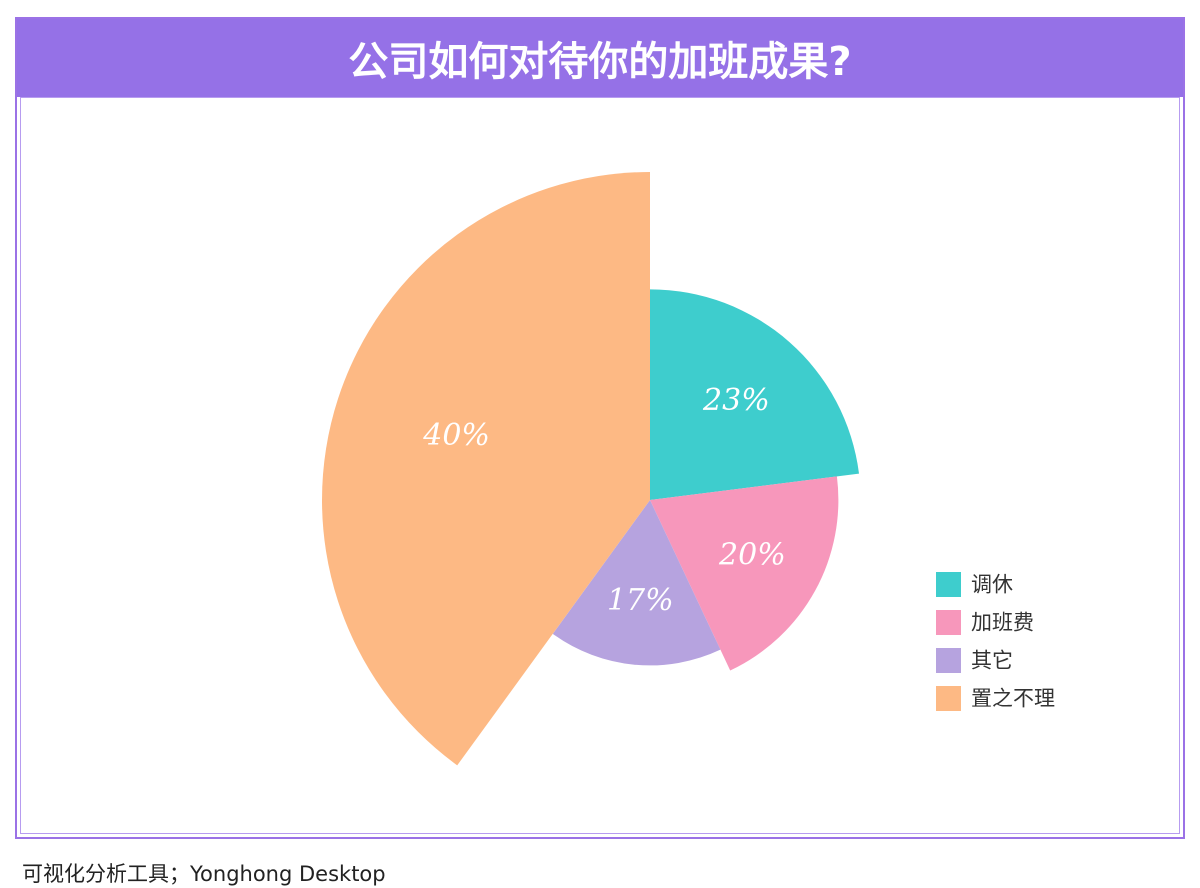 The height and width of the screenshot is (888, 1200). I want to click on slice-label-3: 17%, so click(640, 600).